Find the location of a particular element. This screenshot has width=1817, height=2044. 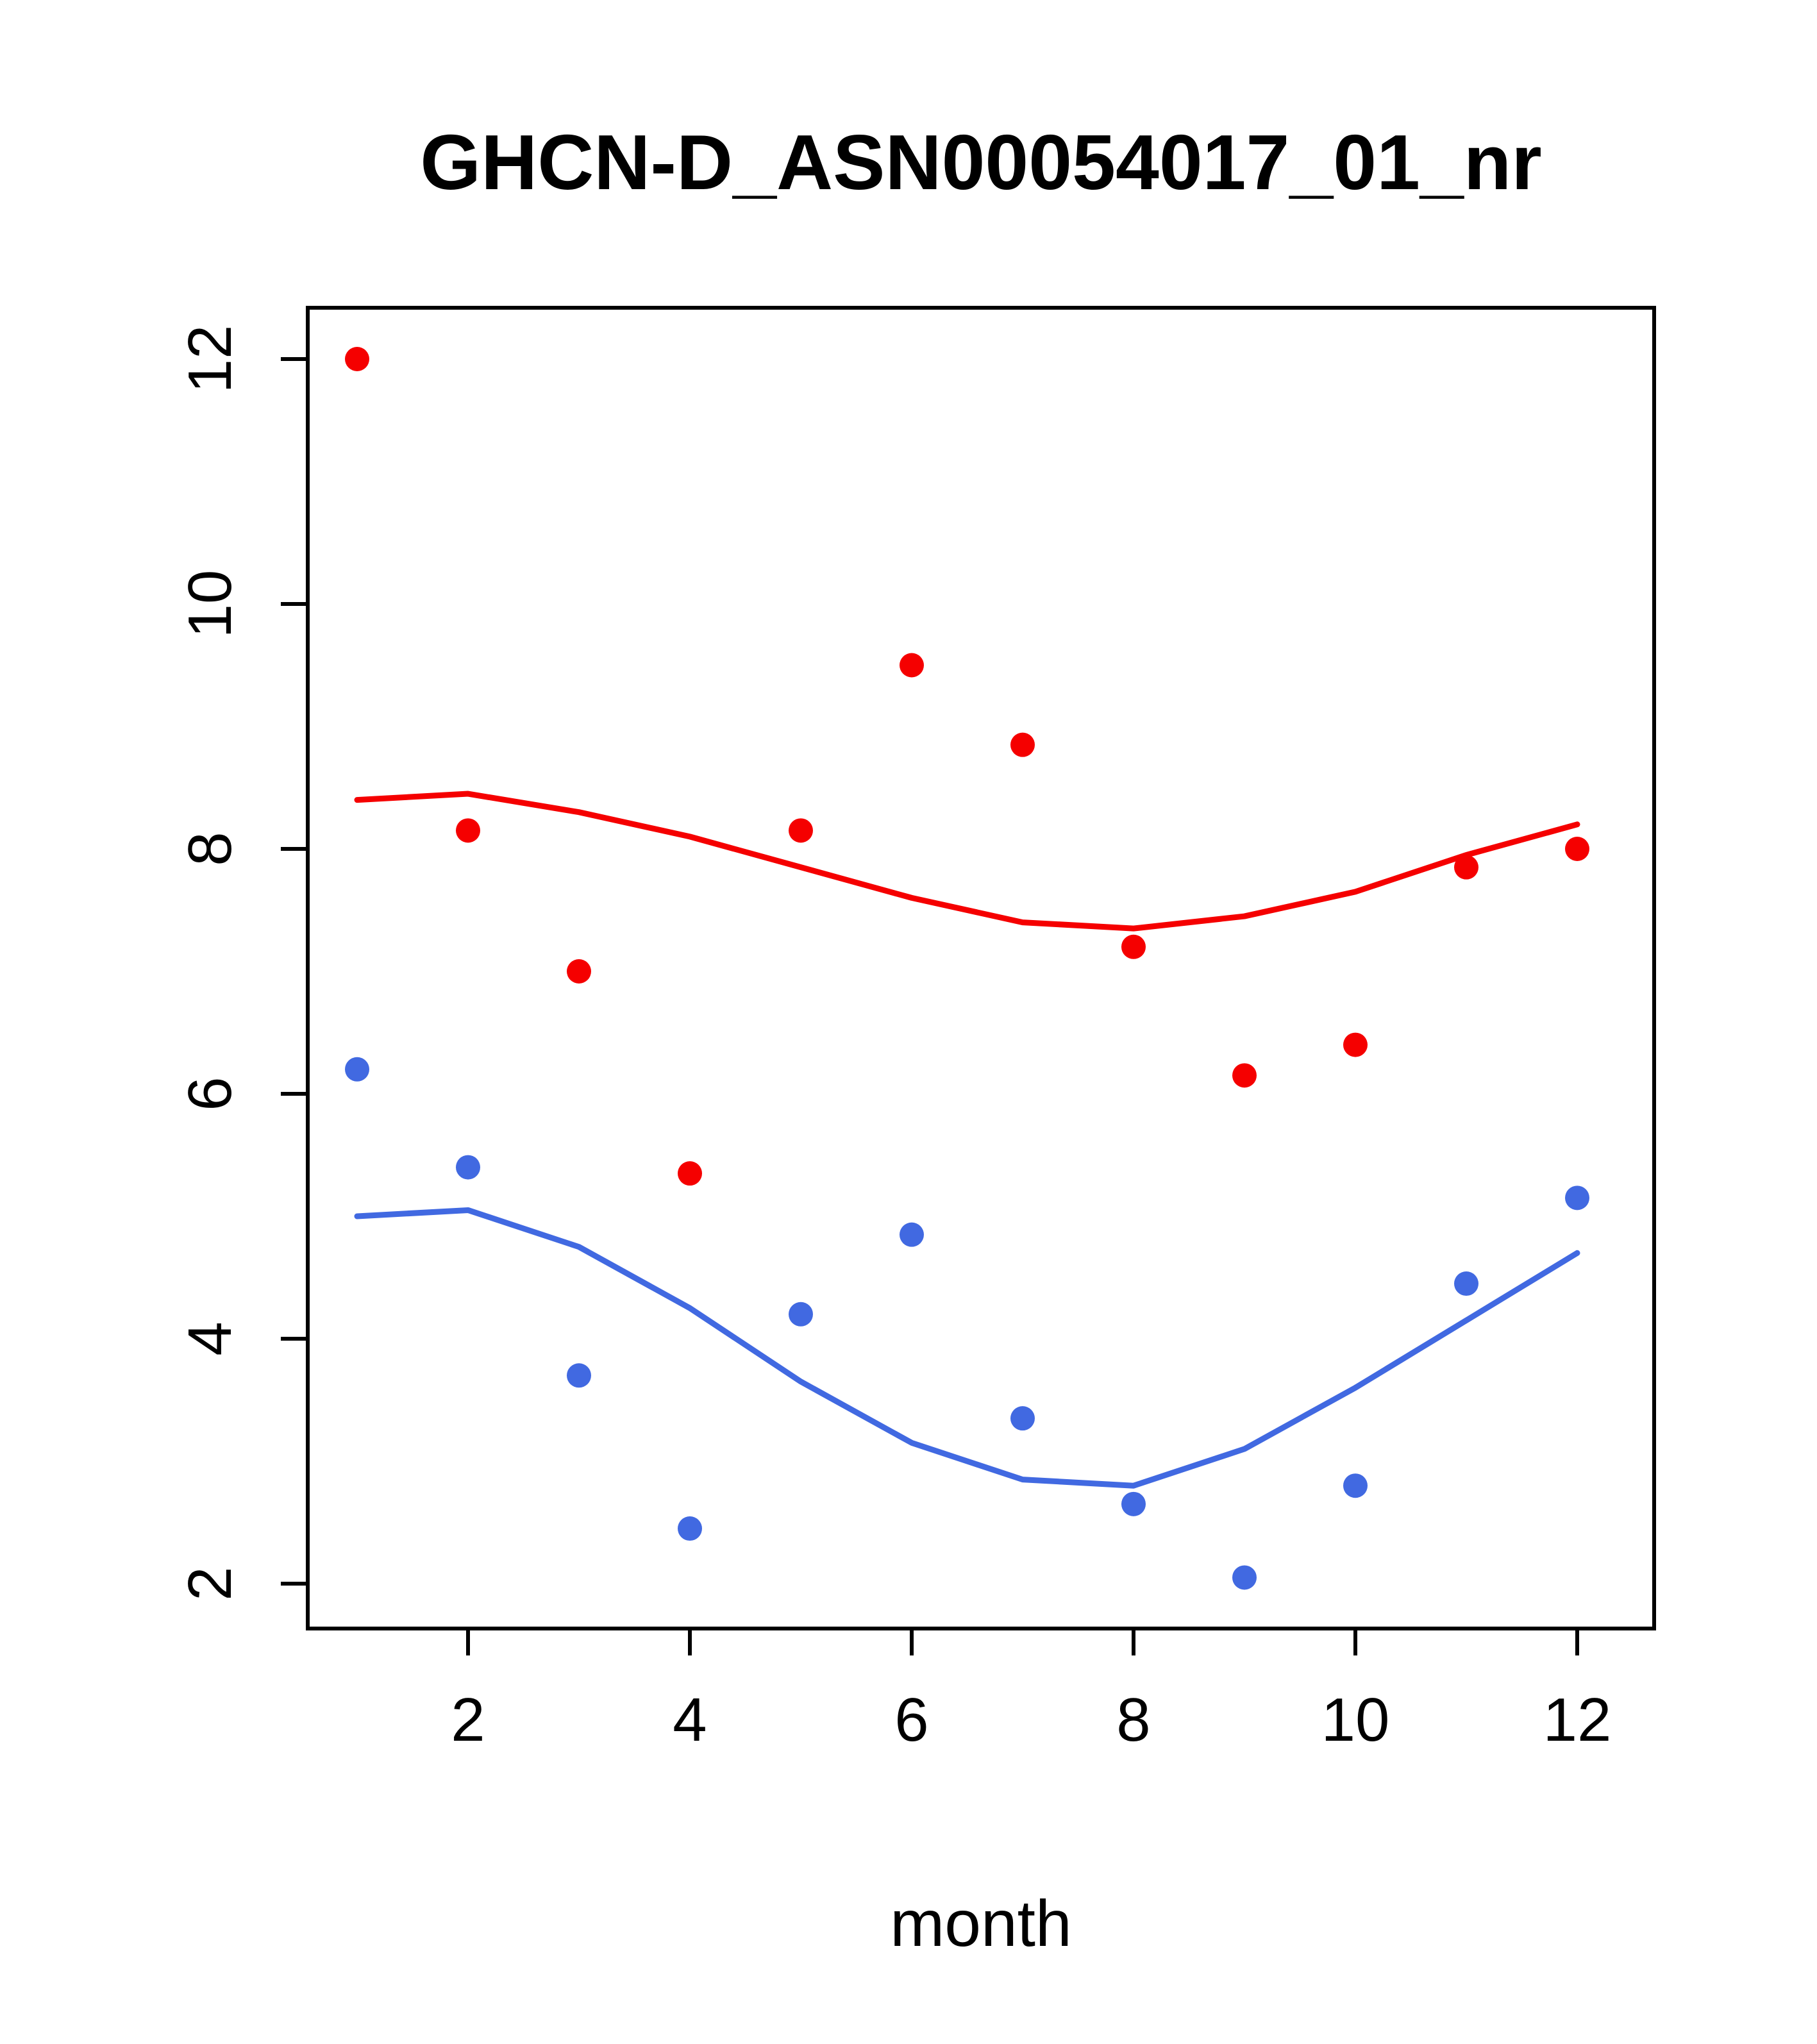

y-tick-label: 4 is located at coordinates (210, 1338).